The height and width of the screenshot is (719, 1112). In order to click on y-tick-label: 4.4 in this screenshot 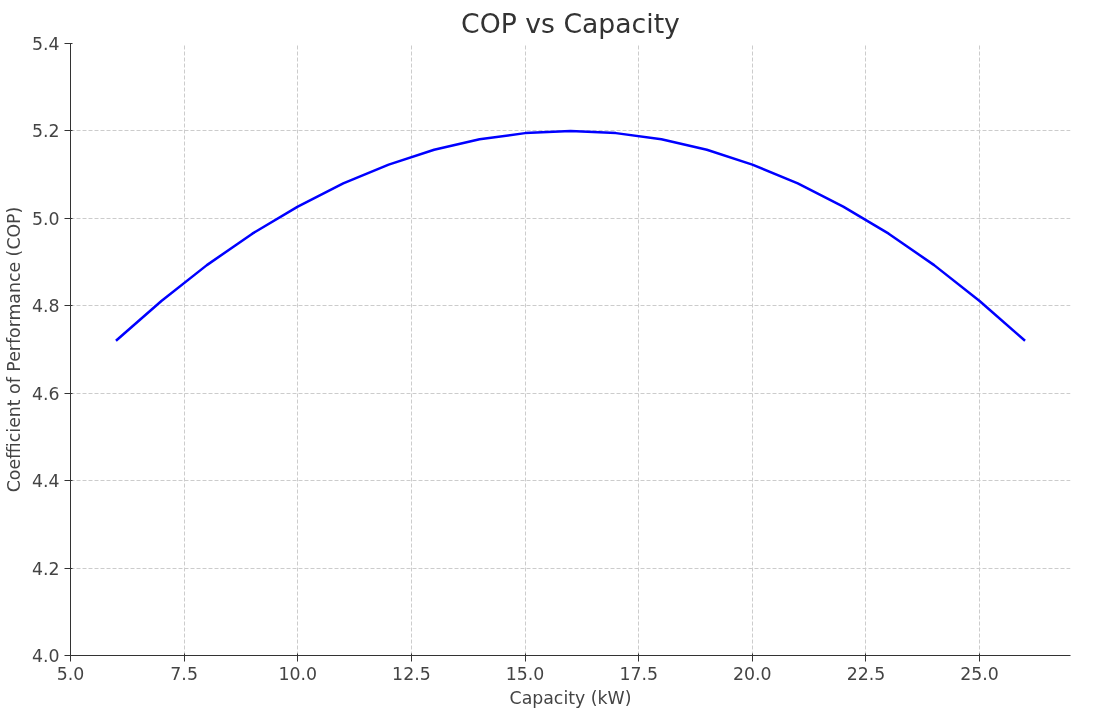, I will do `click(45, 481)`.